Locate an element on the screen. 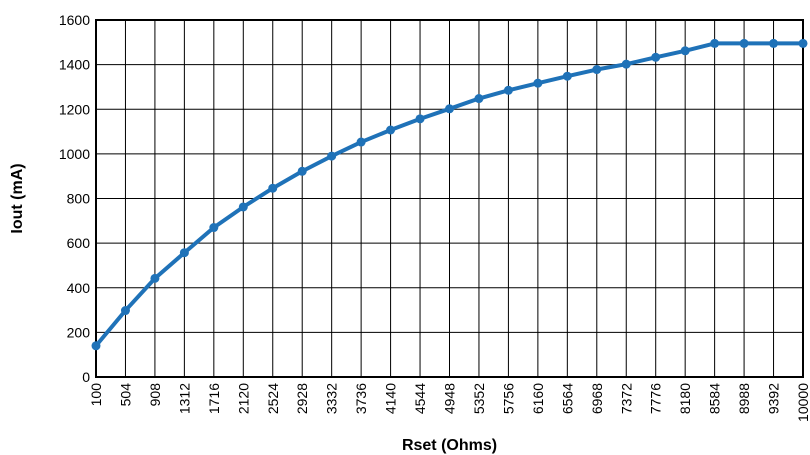 Image resolution: width=810 pixels, height=455 pixels. x-tick-label: 10000 is located at coordinates (802, 402).